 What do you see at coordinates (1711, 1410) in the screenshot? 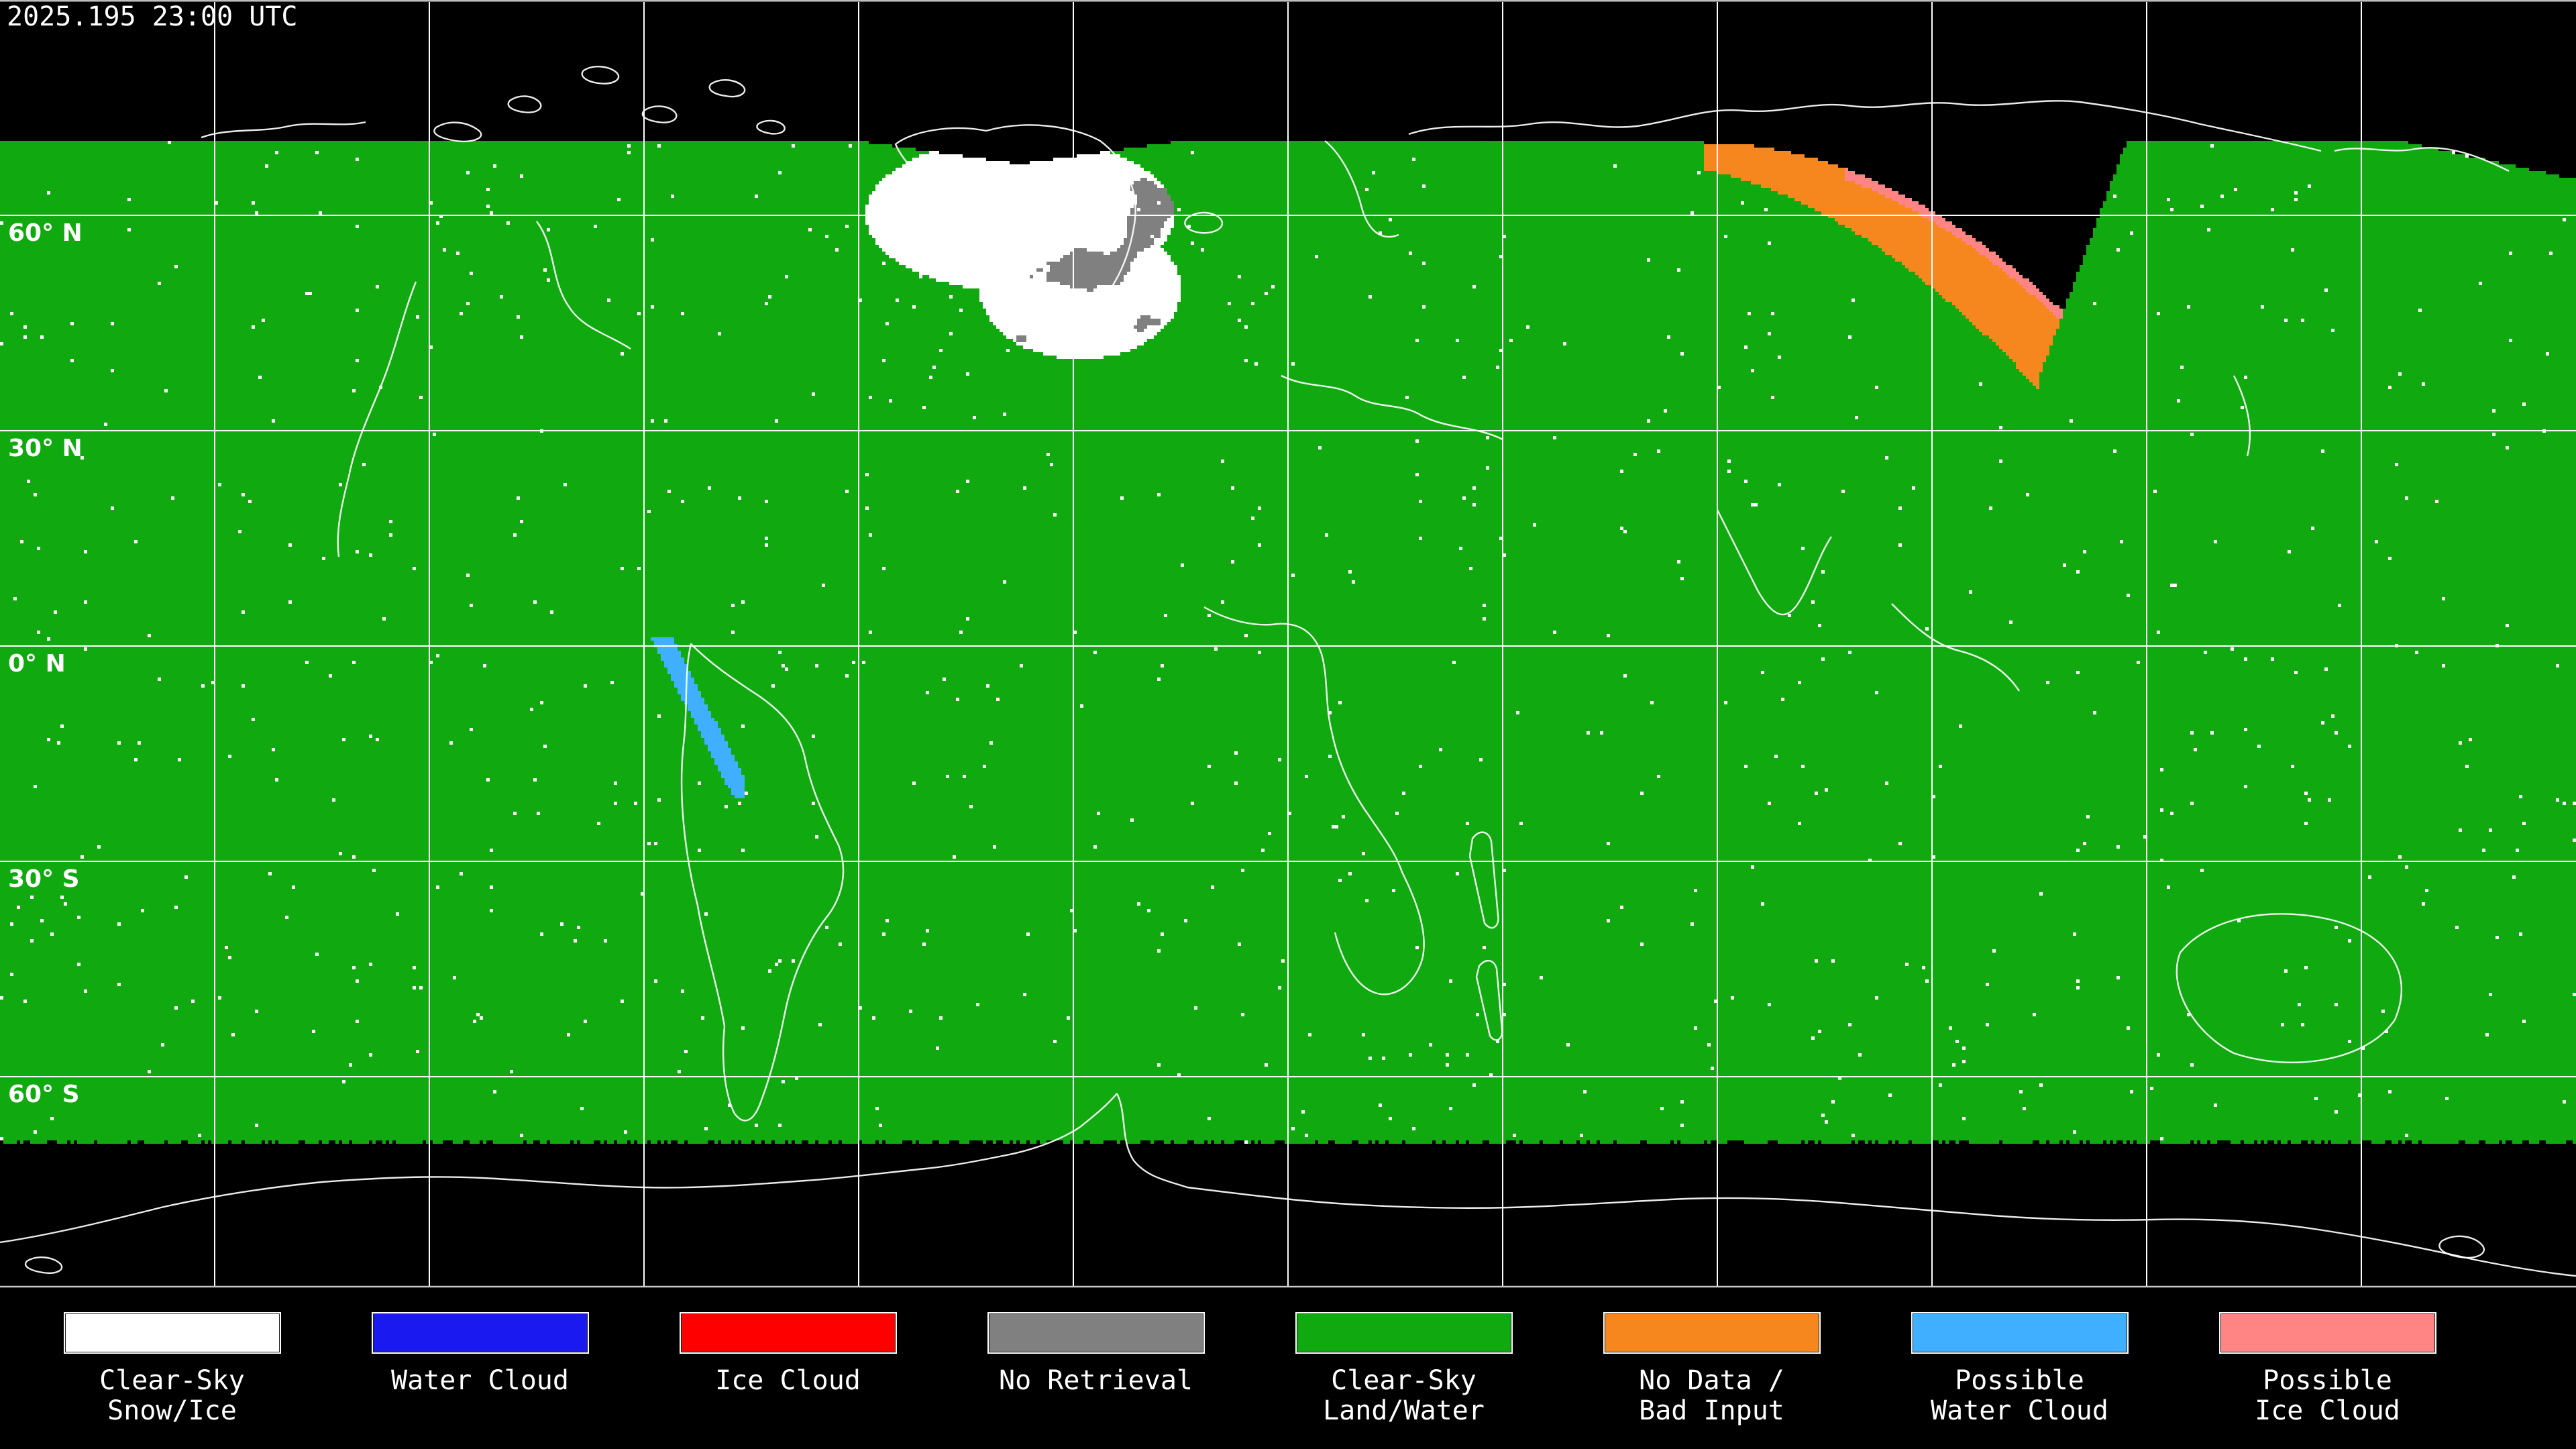
I see `legend-label: Bad Input` at bounding box center [1711, 1410].